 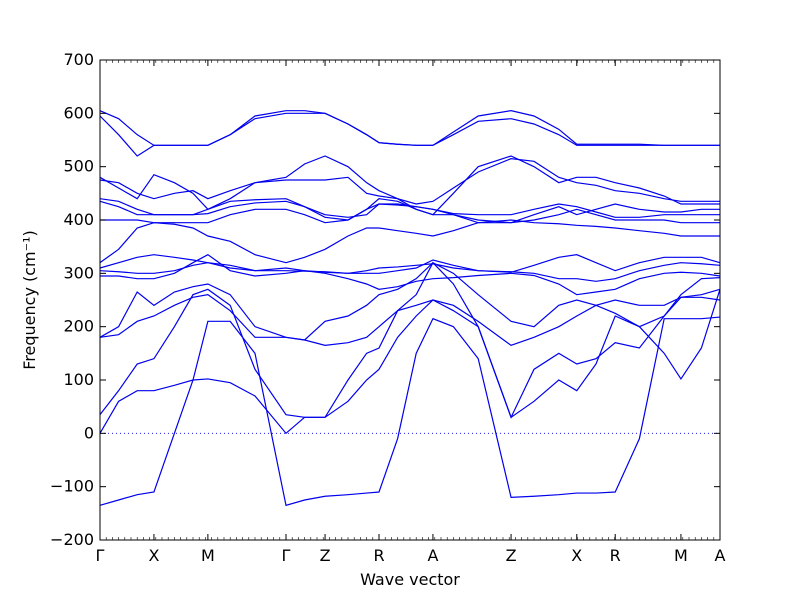 I want to click on y-tick-label: 600, so click(x=78, y=112).